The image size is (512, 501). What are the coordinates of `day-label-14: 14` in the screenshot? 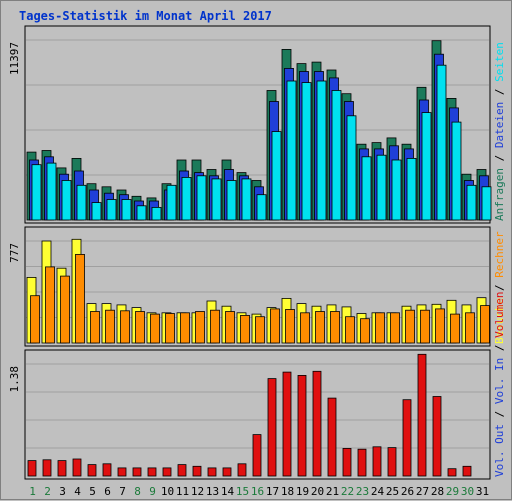 It's located at (228, 491).